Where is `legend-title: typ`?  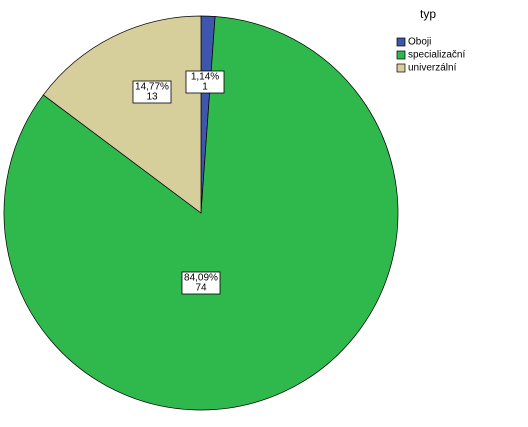
legend-title: typ is located at coordinates (428, 14).